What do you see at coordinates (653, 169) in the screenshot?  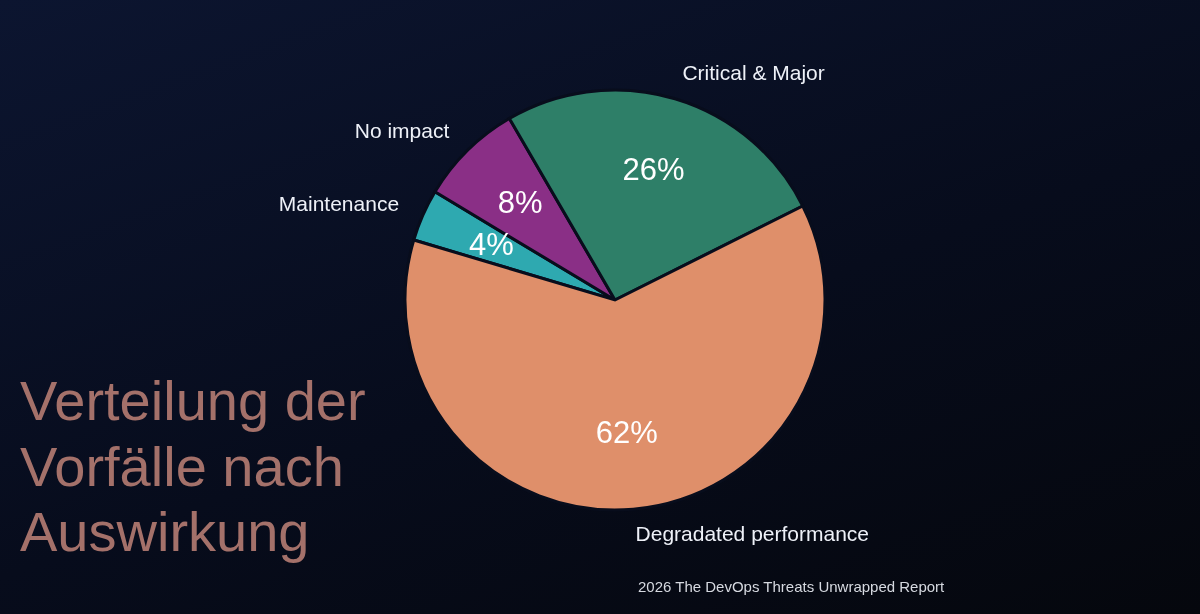 I see `data-label: 26%` at bounding box center [653, 169].